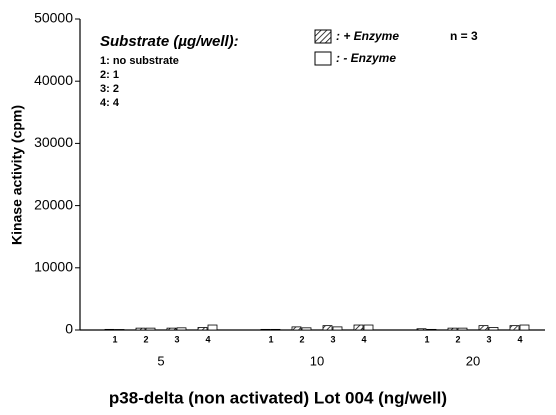 The image size is (556, 415). Describe the element at coordinates (473, 360) in the screenshot. I see `group-label: 20` at that location.